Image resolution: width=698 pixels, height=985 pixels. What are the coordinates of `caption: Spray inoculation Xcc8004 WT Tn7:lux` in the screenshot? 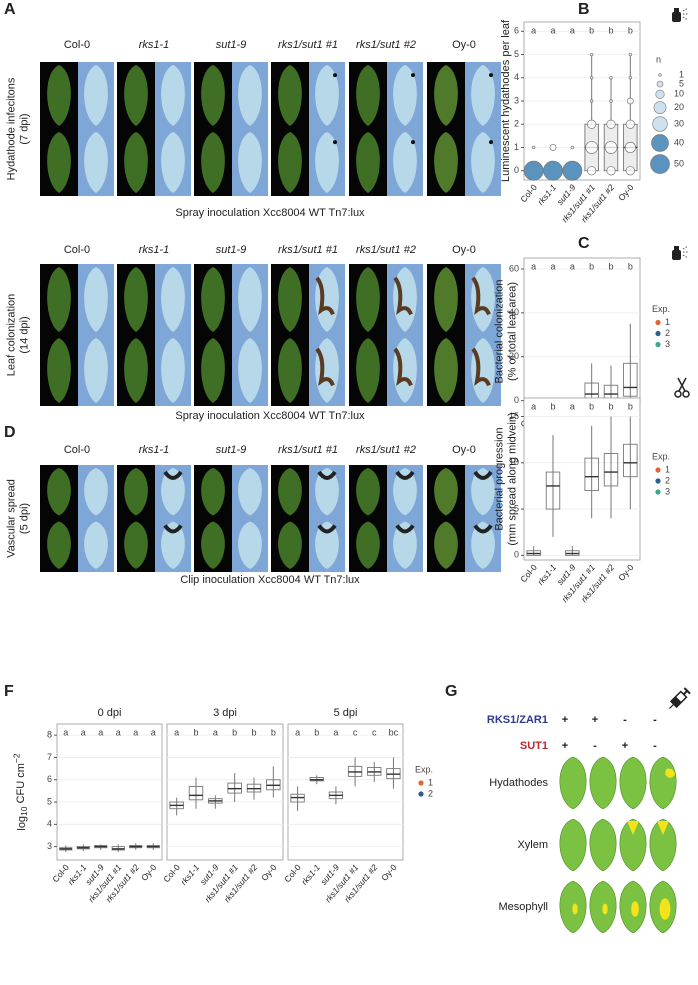 It's located at (270, 416).